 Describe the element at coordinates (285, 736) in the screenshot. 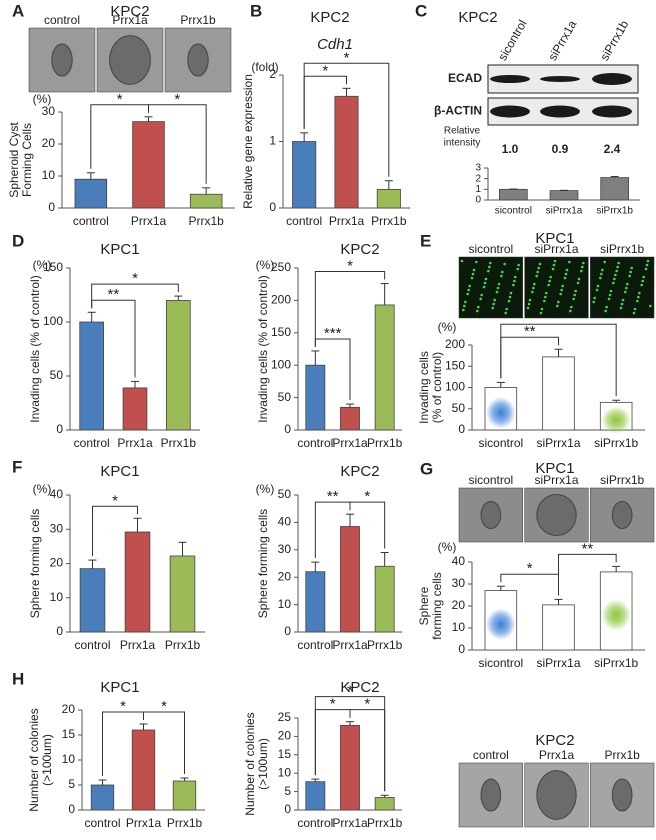

I see `y-tick-label: 20` at that location.